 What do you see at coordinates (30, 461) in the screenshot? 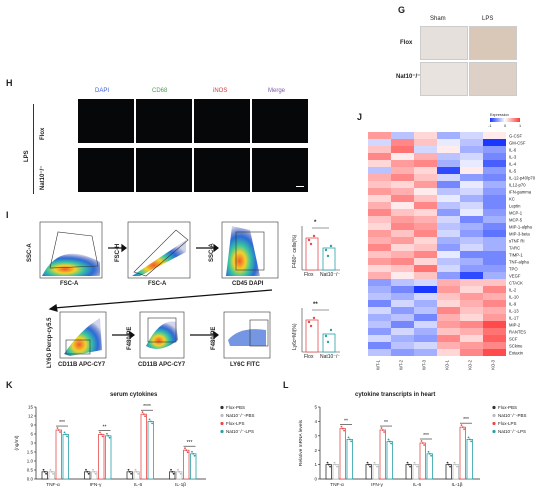
I see `y-tick-label: 1.0` at bounding box center [30, 461].